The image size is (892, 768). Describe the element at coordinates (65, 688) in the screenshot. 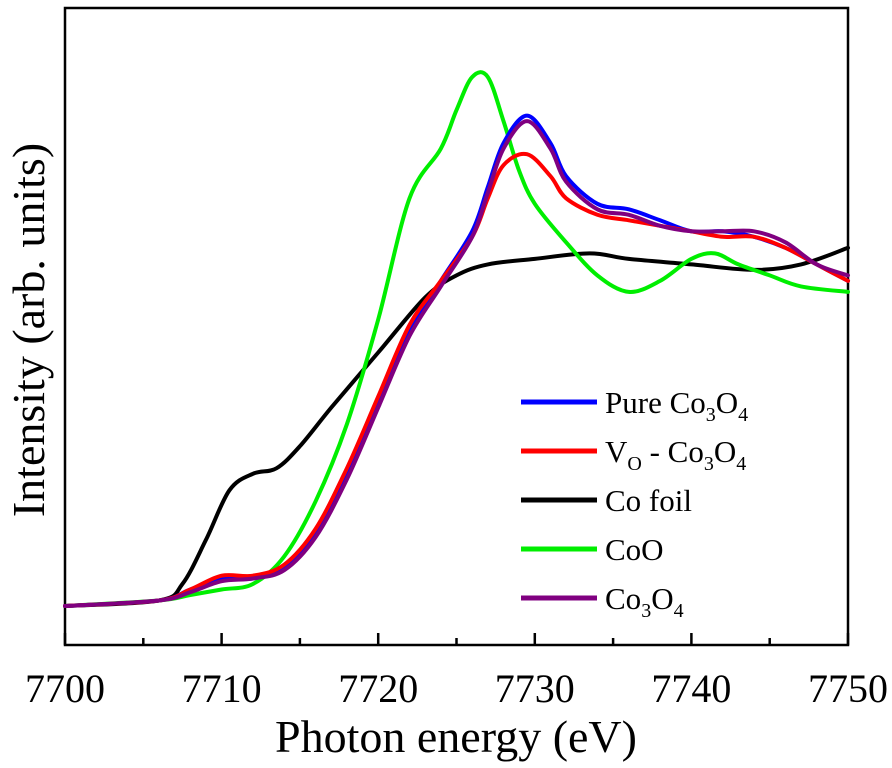

I see `x-tick-label-7700: 7700` at that location.